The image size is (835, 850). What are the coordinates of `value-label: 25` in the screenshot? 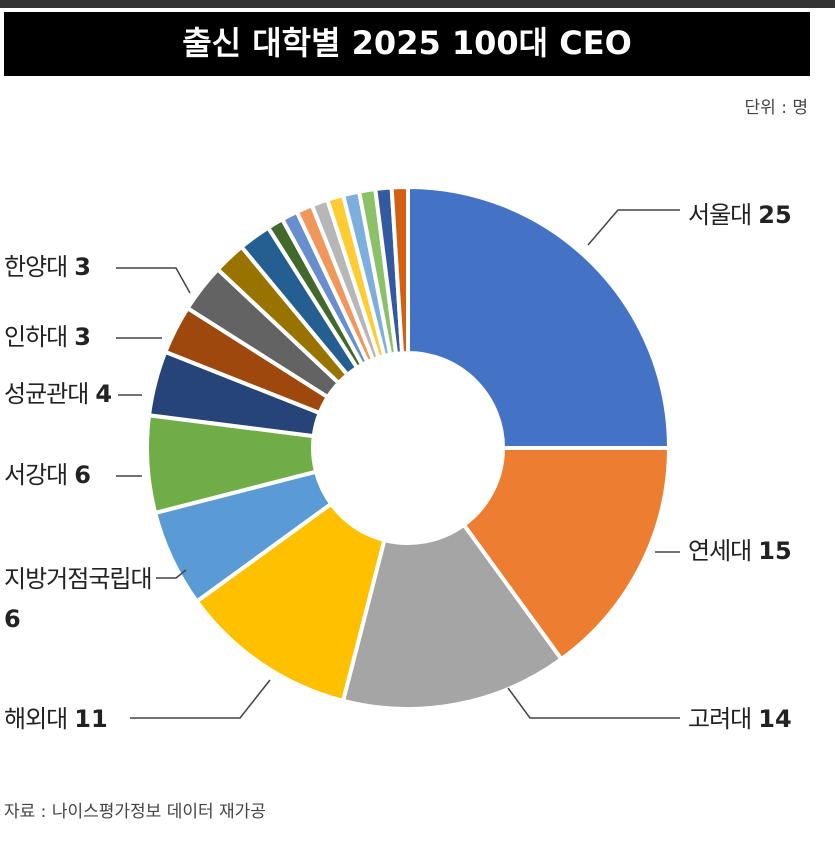 It's located at (774, 215).